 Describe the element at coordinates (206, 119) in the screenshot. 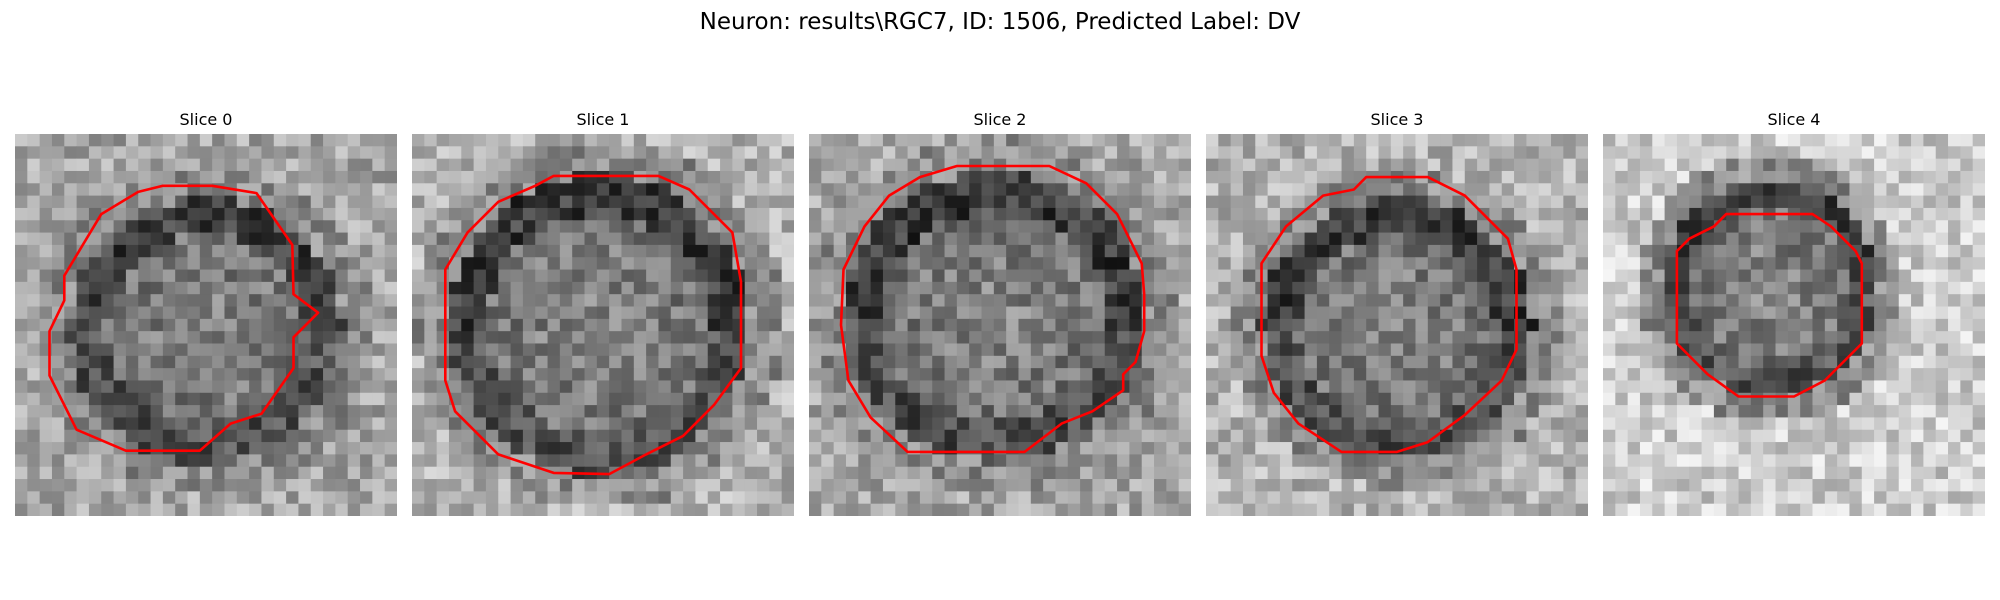

I see `slice-title-0: Slice 0` at that location.